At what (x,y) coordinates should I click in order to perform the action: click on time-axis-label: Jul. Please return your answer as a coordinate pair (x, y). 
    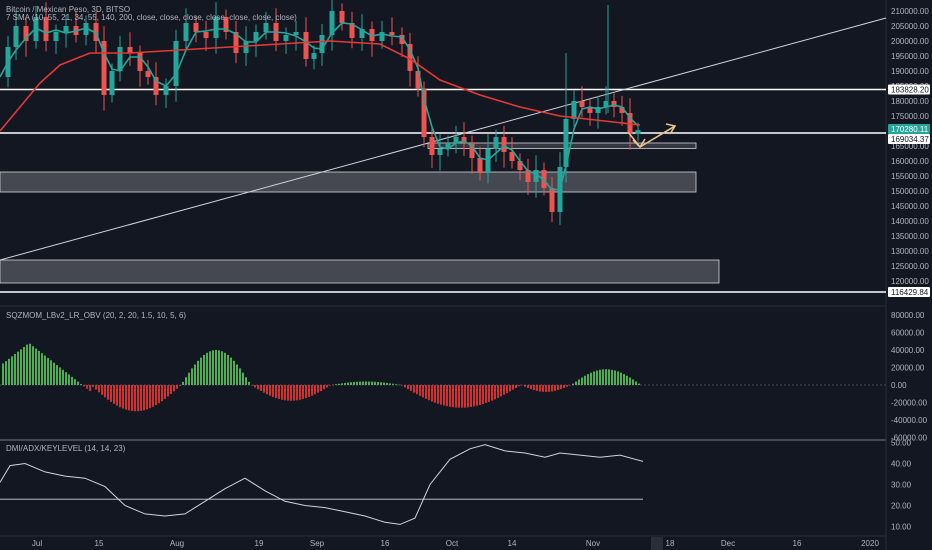
    Looking at the image, I should click on (37, 543).